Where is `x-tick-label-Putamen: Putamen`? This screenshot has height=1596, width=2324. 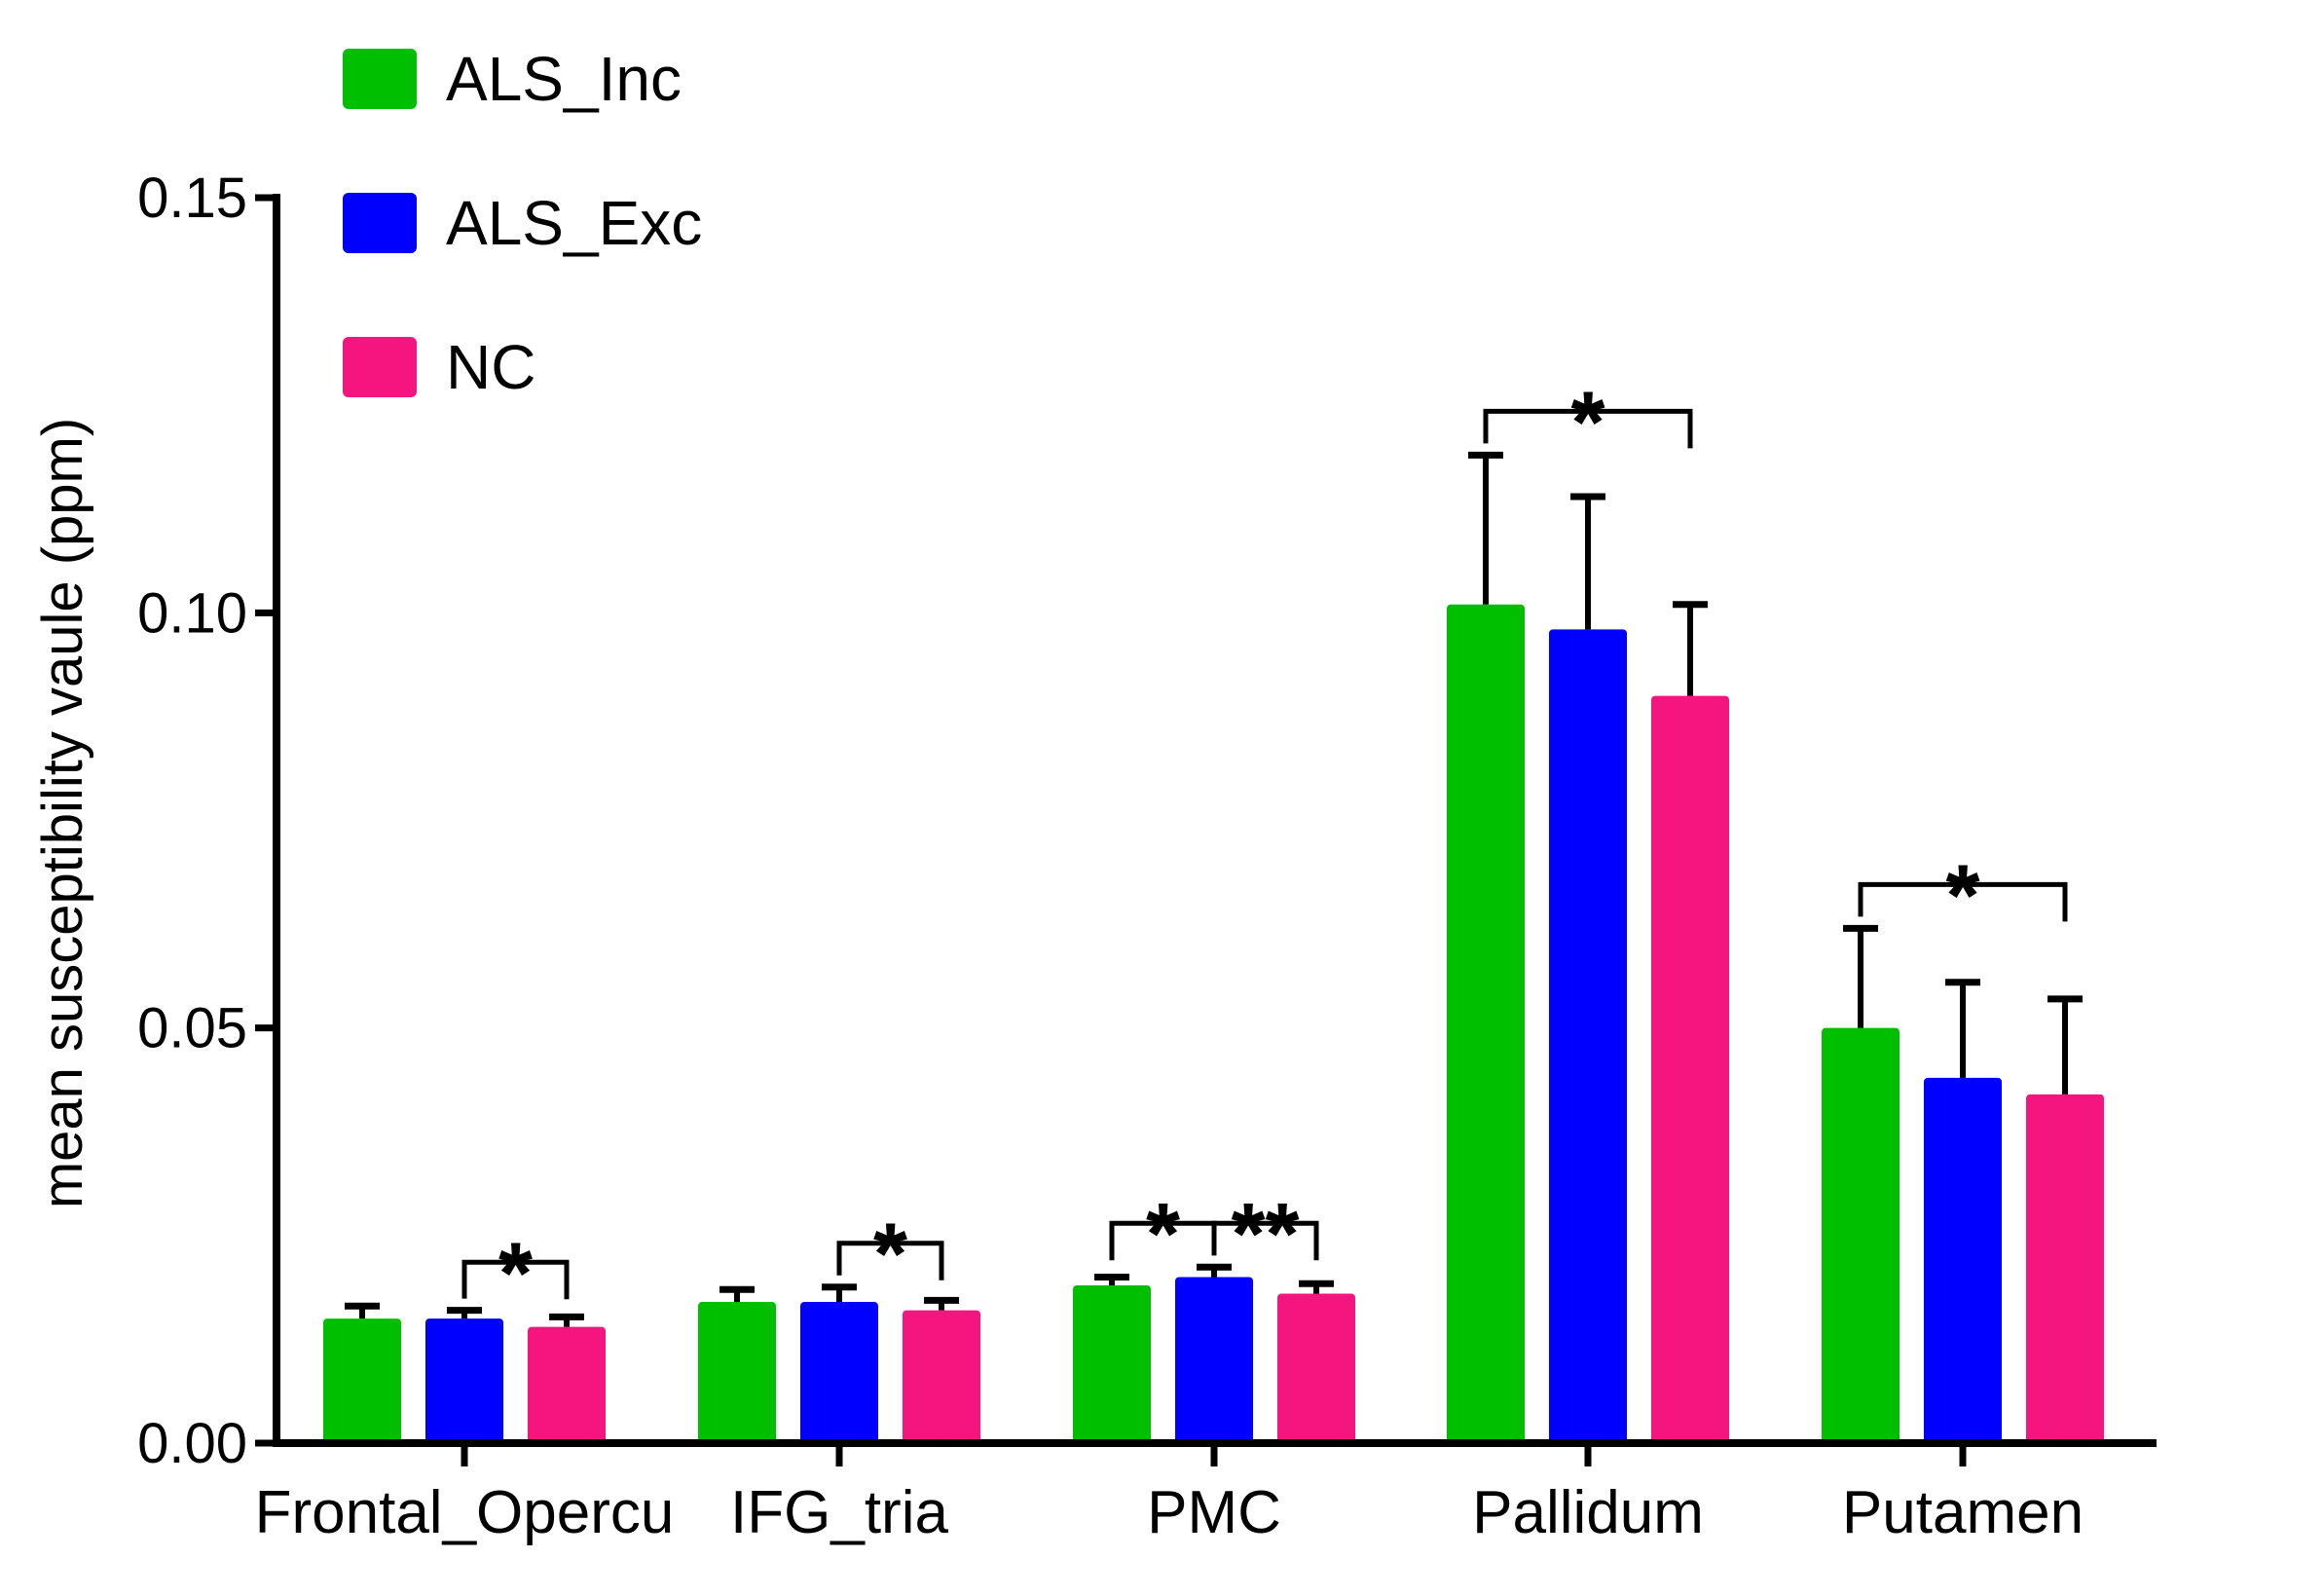
x-tick-label-Putamen: Putamen is located at coordinates (1963, 1512).